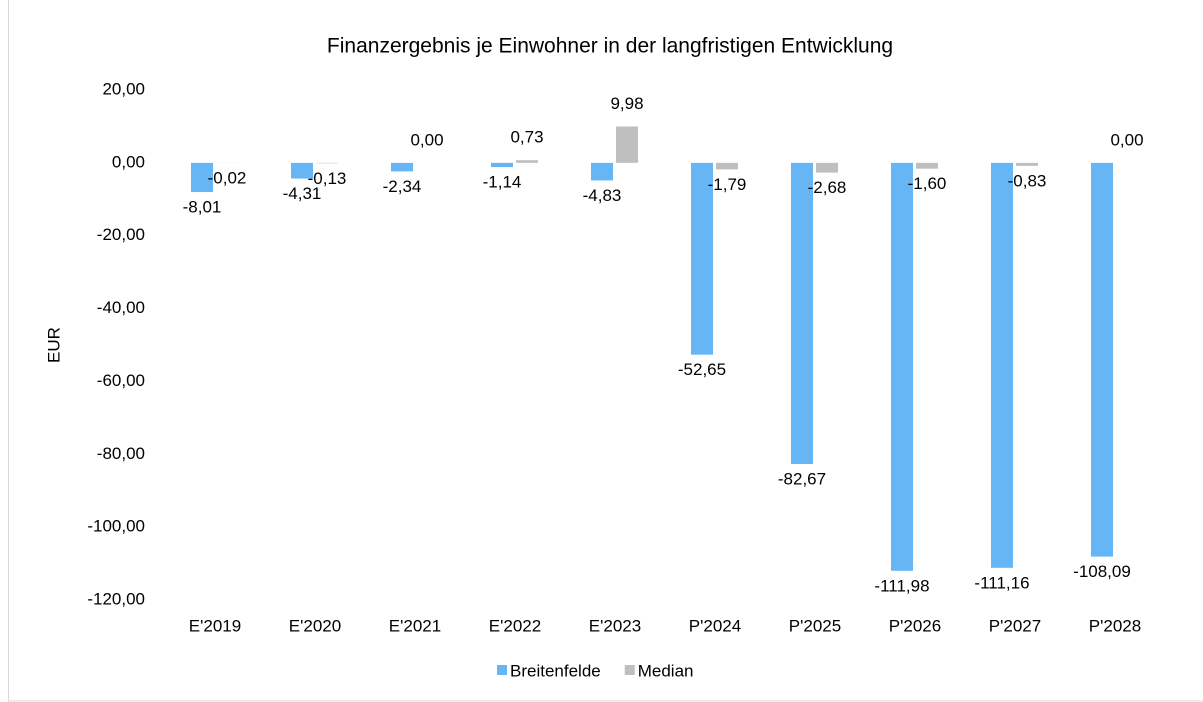 This screenshot has width=1203, height=702. Describe the element at coordinates (302, 193) in the screenshot. I see `data-label: -4,31` at that location.